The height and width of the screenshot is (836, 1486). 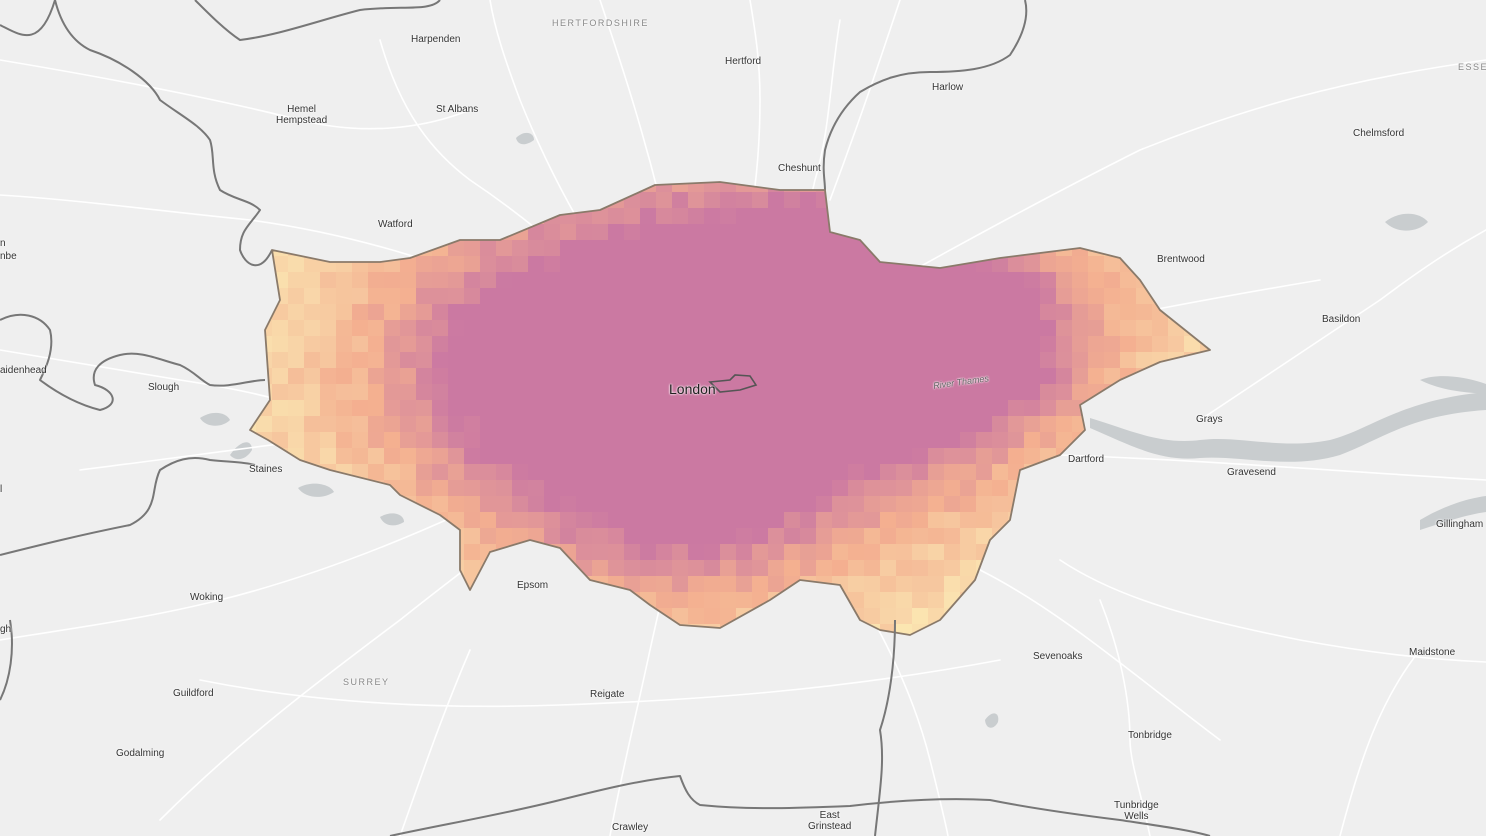 What do you see at coordinates (302, 115) in the screenshot?
I see `place-label-hemel-hempstead: Hemel Hempstead` at bounding box center [302, 115].